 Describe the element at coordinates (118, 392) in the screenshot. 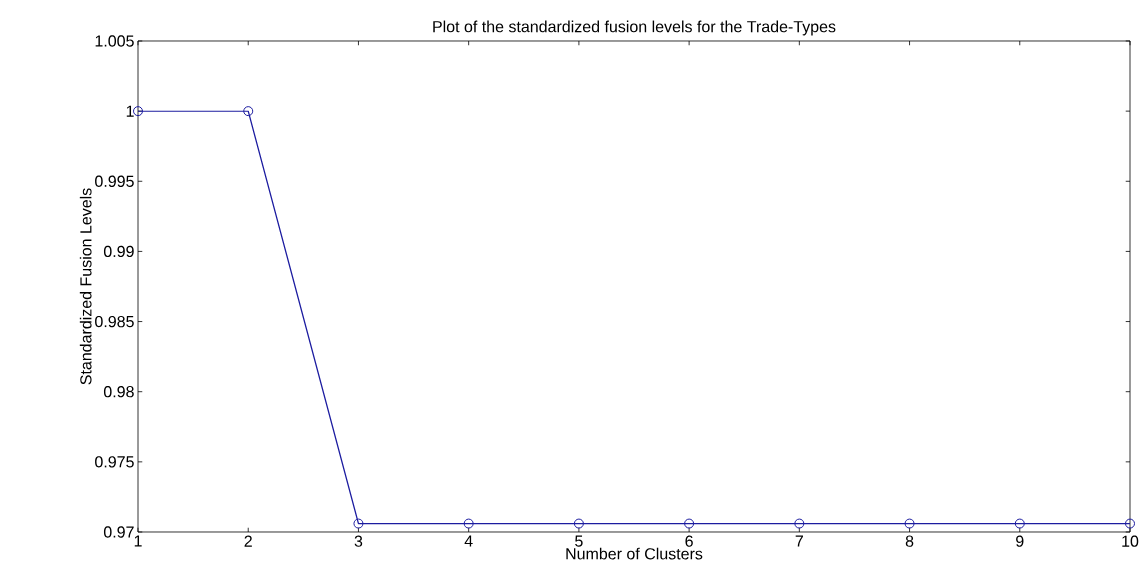

I see `y-tick-label: 0.98` at that location.